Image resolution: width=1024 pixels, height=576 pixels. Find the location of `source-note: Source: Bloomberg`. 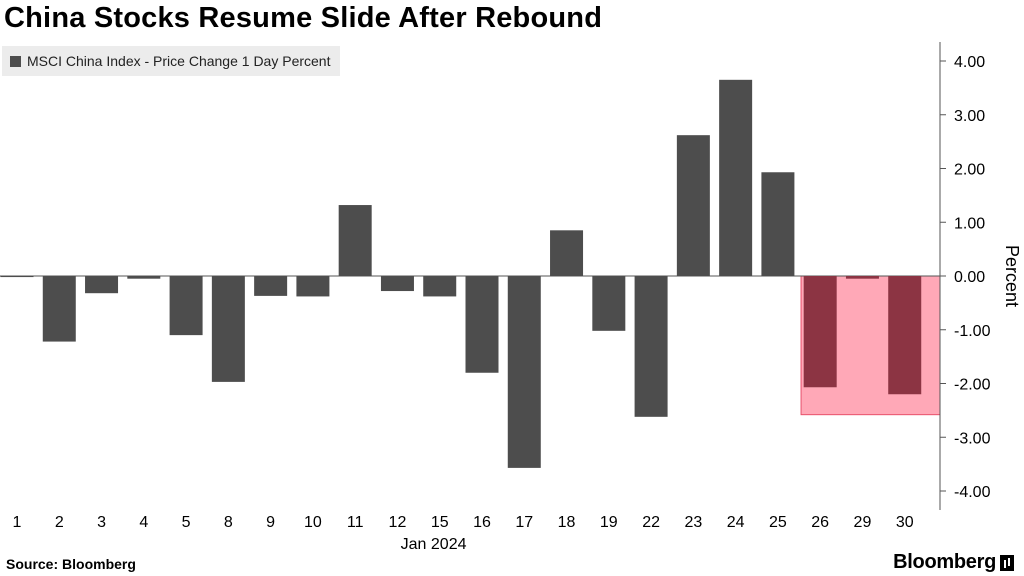

source-note: Source: Bloomberg is located at coordinates (71, 564).